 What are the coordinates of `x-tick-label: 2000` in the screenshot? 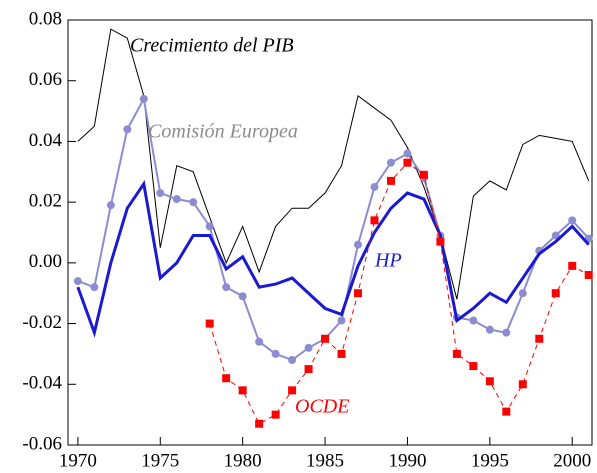 It's located at (572, 460).